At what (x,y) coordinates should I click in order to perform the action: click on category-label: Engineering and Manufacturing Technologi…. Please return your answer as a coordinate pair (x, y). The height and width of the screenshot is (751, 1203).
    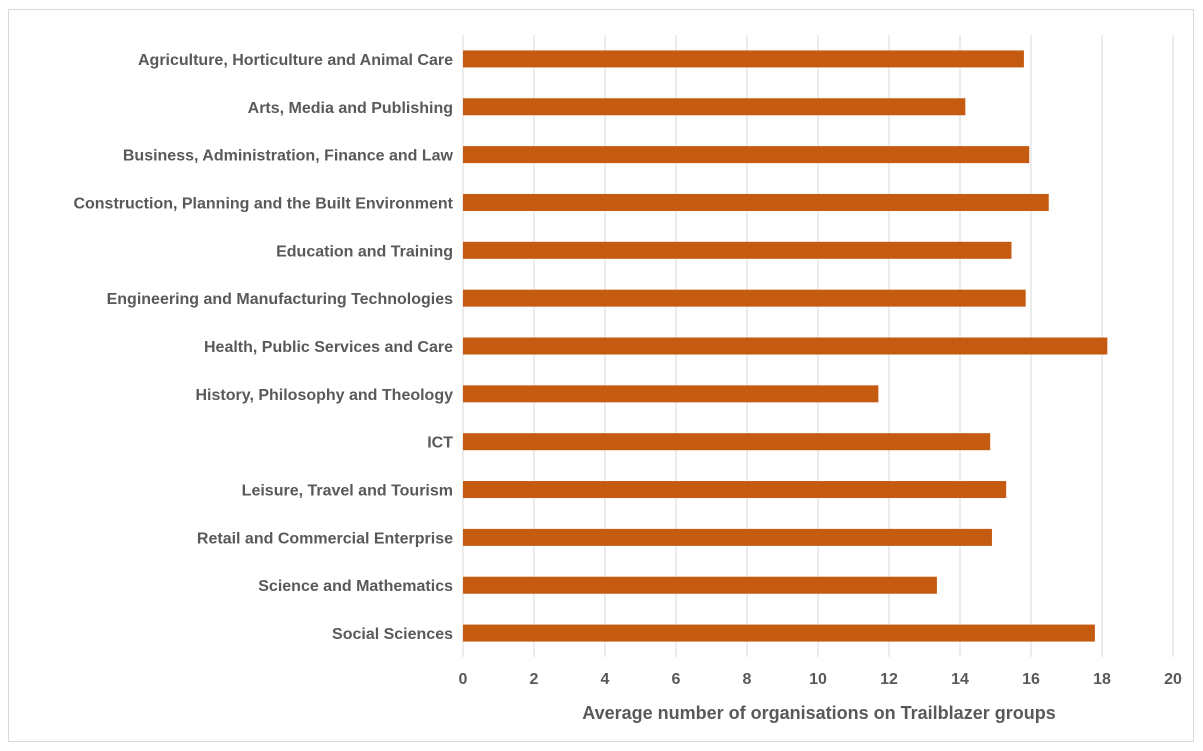
    Looking at the image, I should click on (280, 299).